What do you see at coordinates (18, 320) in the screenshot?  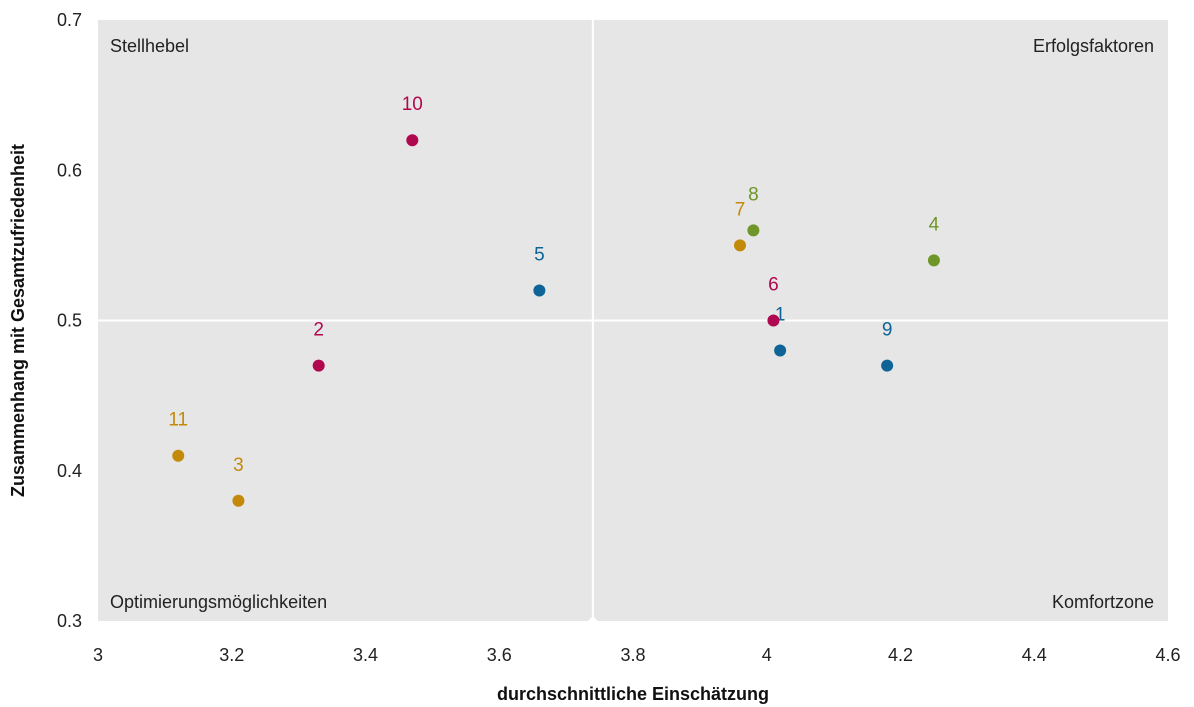 I see `y-axis-title: Zusammenhang mit Gesamtzufriedenheit` at bounding box center [18, 320].